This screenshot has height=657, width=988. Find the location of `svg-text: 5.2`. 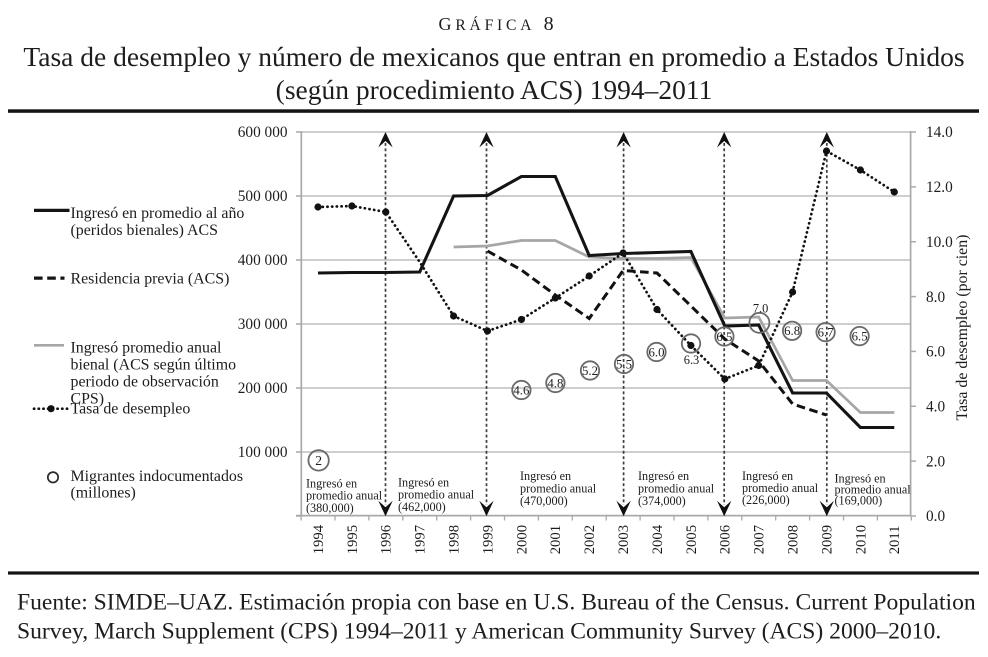

svg-text: 5.2 is located at coordinates (590, 371).